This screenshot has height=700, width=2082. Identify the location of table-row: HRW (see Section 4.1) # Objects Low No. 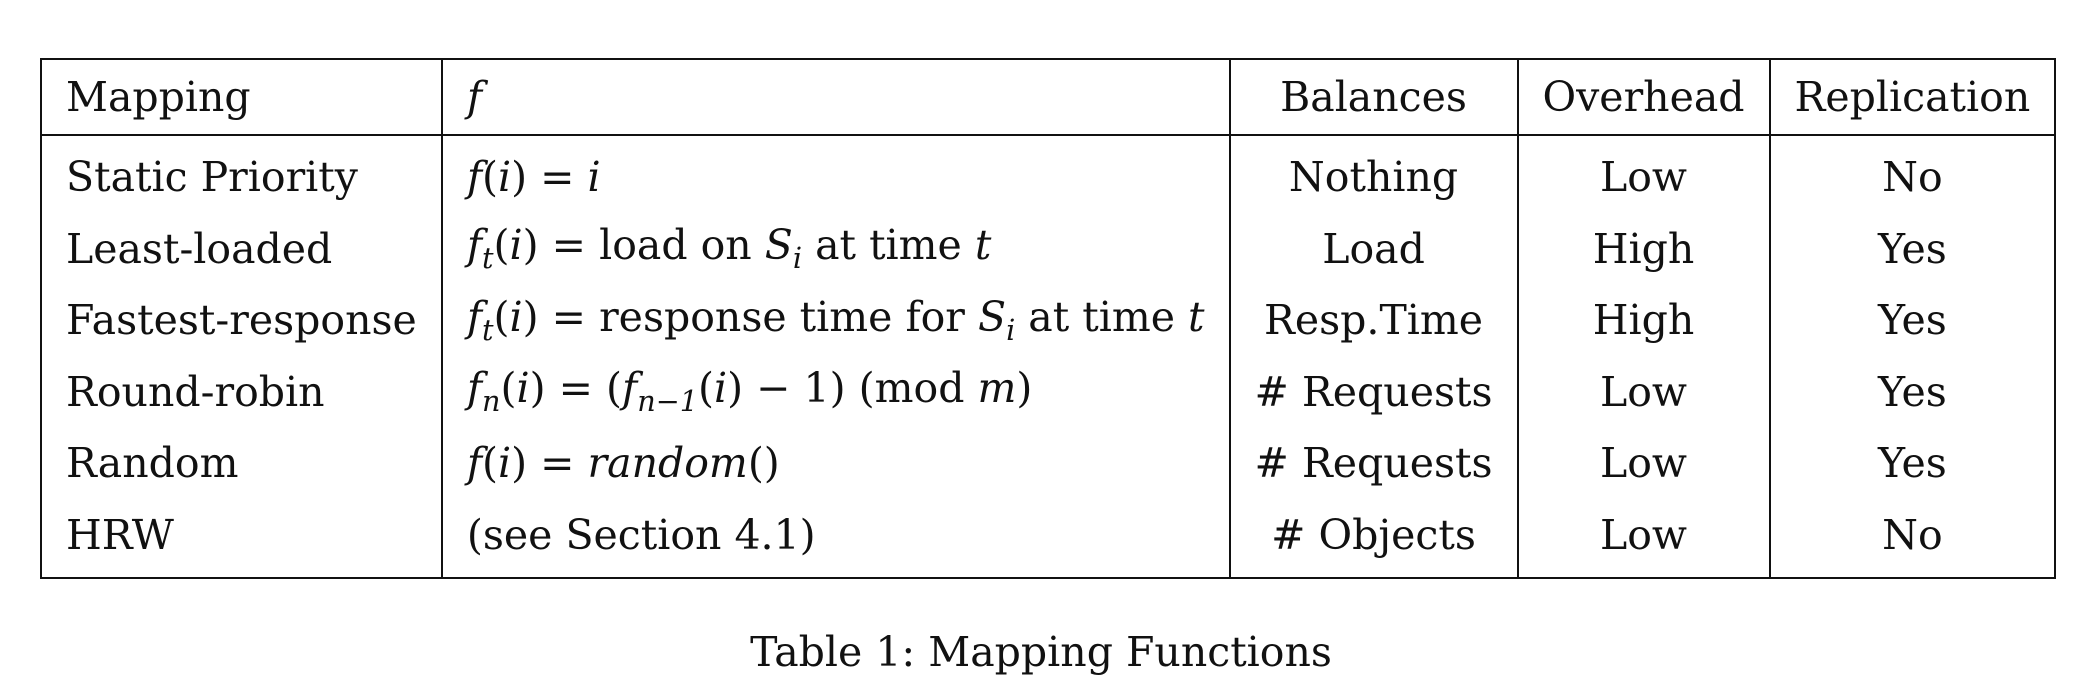
(1048, 539).